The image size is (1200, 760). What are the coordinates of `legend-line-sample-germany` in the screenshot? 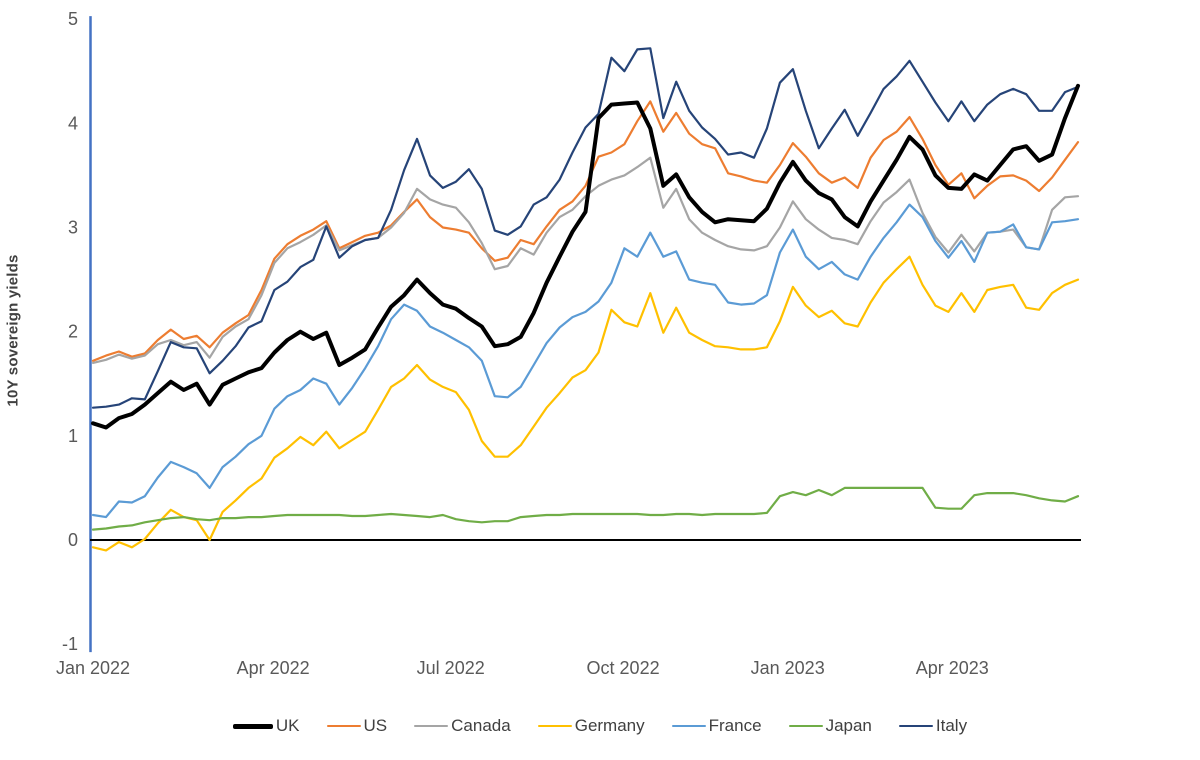 It's located at (554, 726).